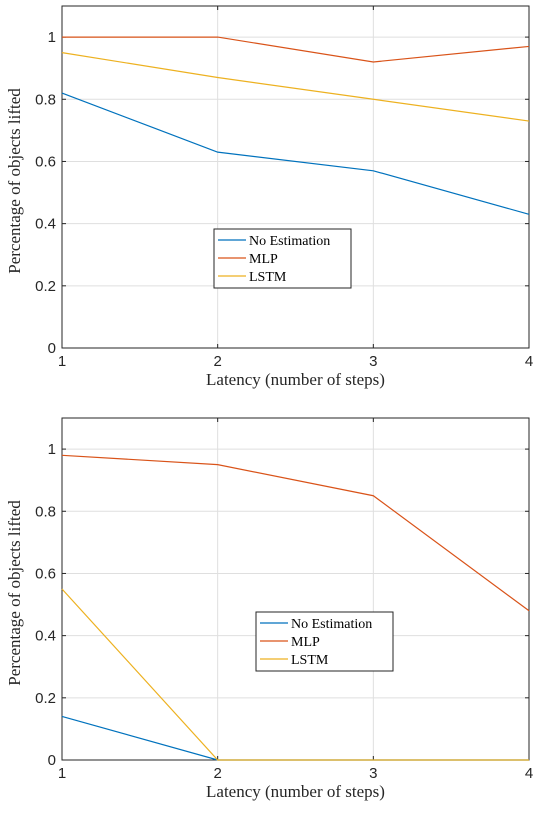 The height and width of the screenshot is (815, 533). I want to click on series-line-lstm, so click(295, 87).